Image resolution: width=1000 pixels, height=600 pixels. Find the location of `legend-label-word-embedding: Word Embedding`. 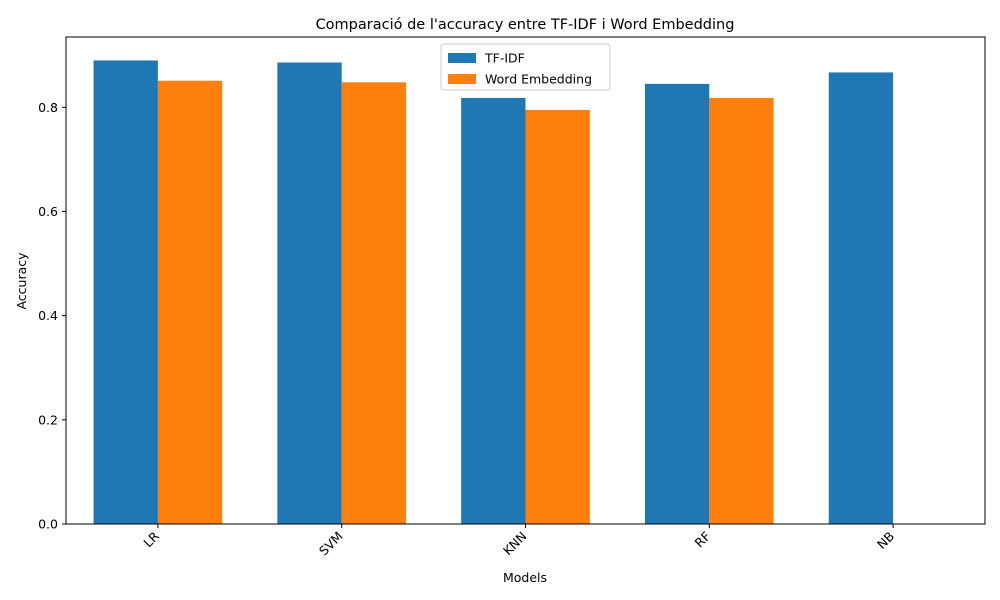

legend-label-word-embedding: Word Embedding is located at coordinates (538, 79).